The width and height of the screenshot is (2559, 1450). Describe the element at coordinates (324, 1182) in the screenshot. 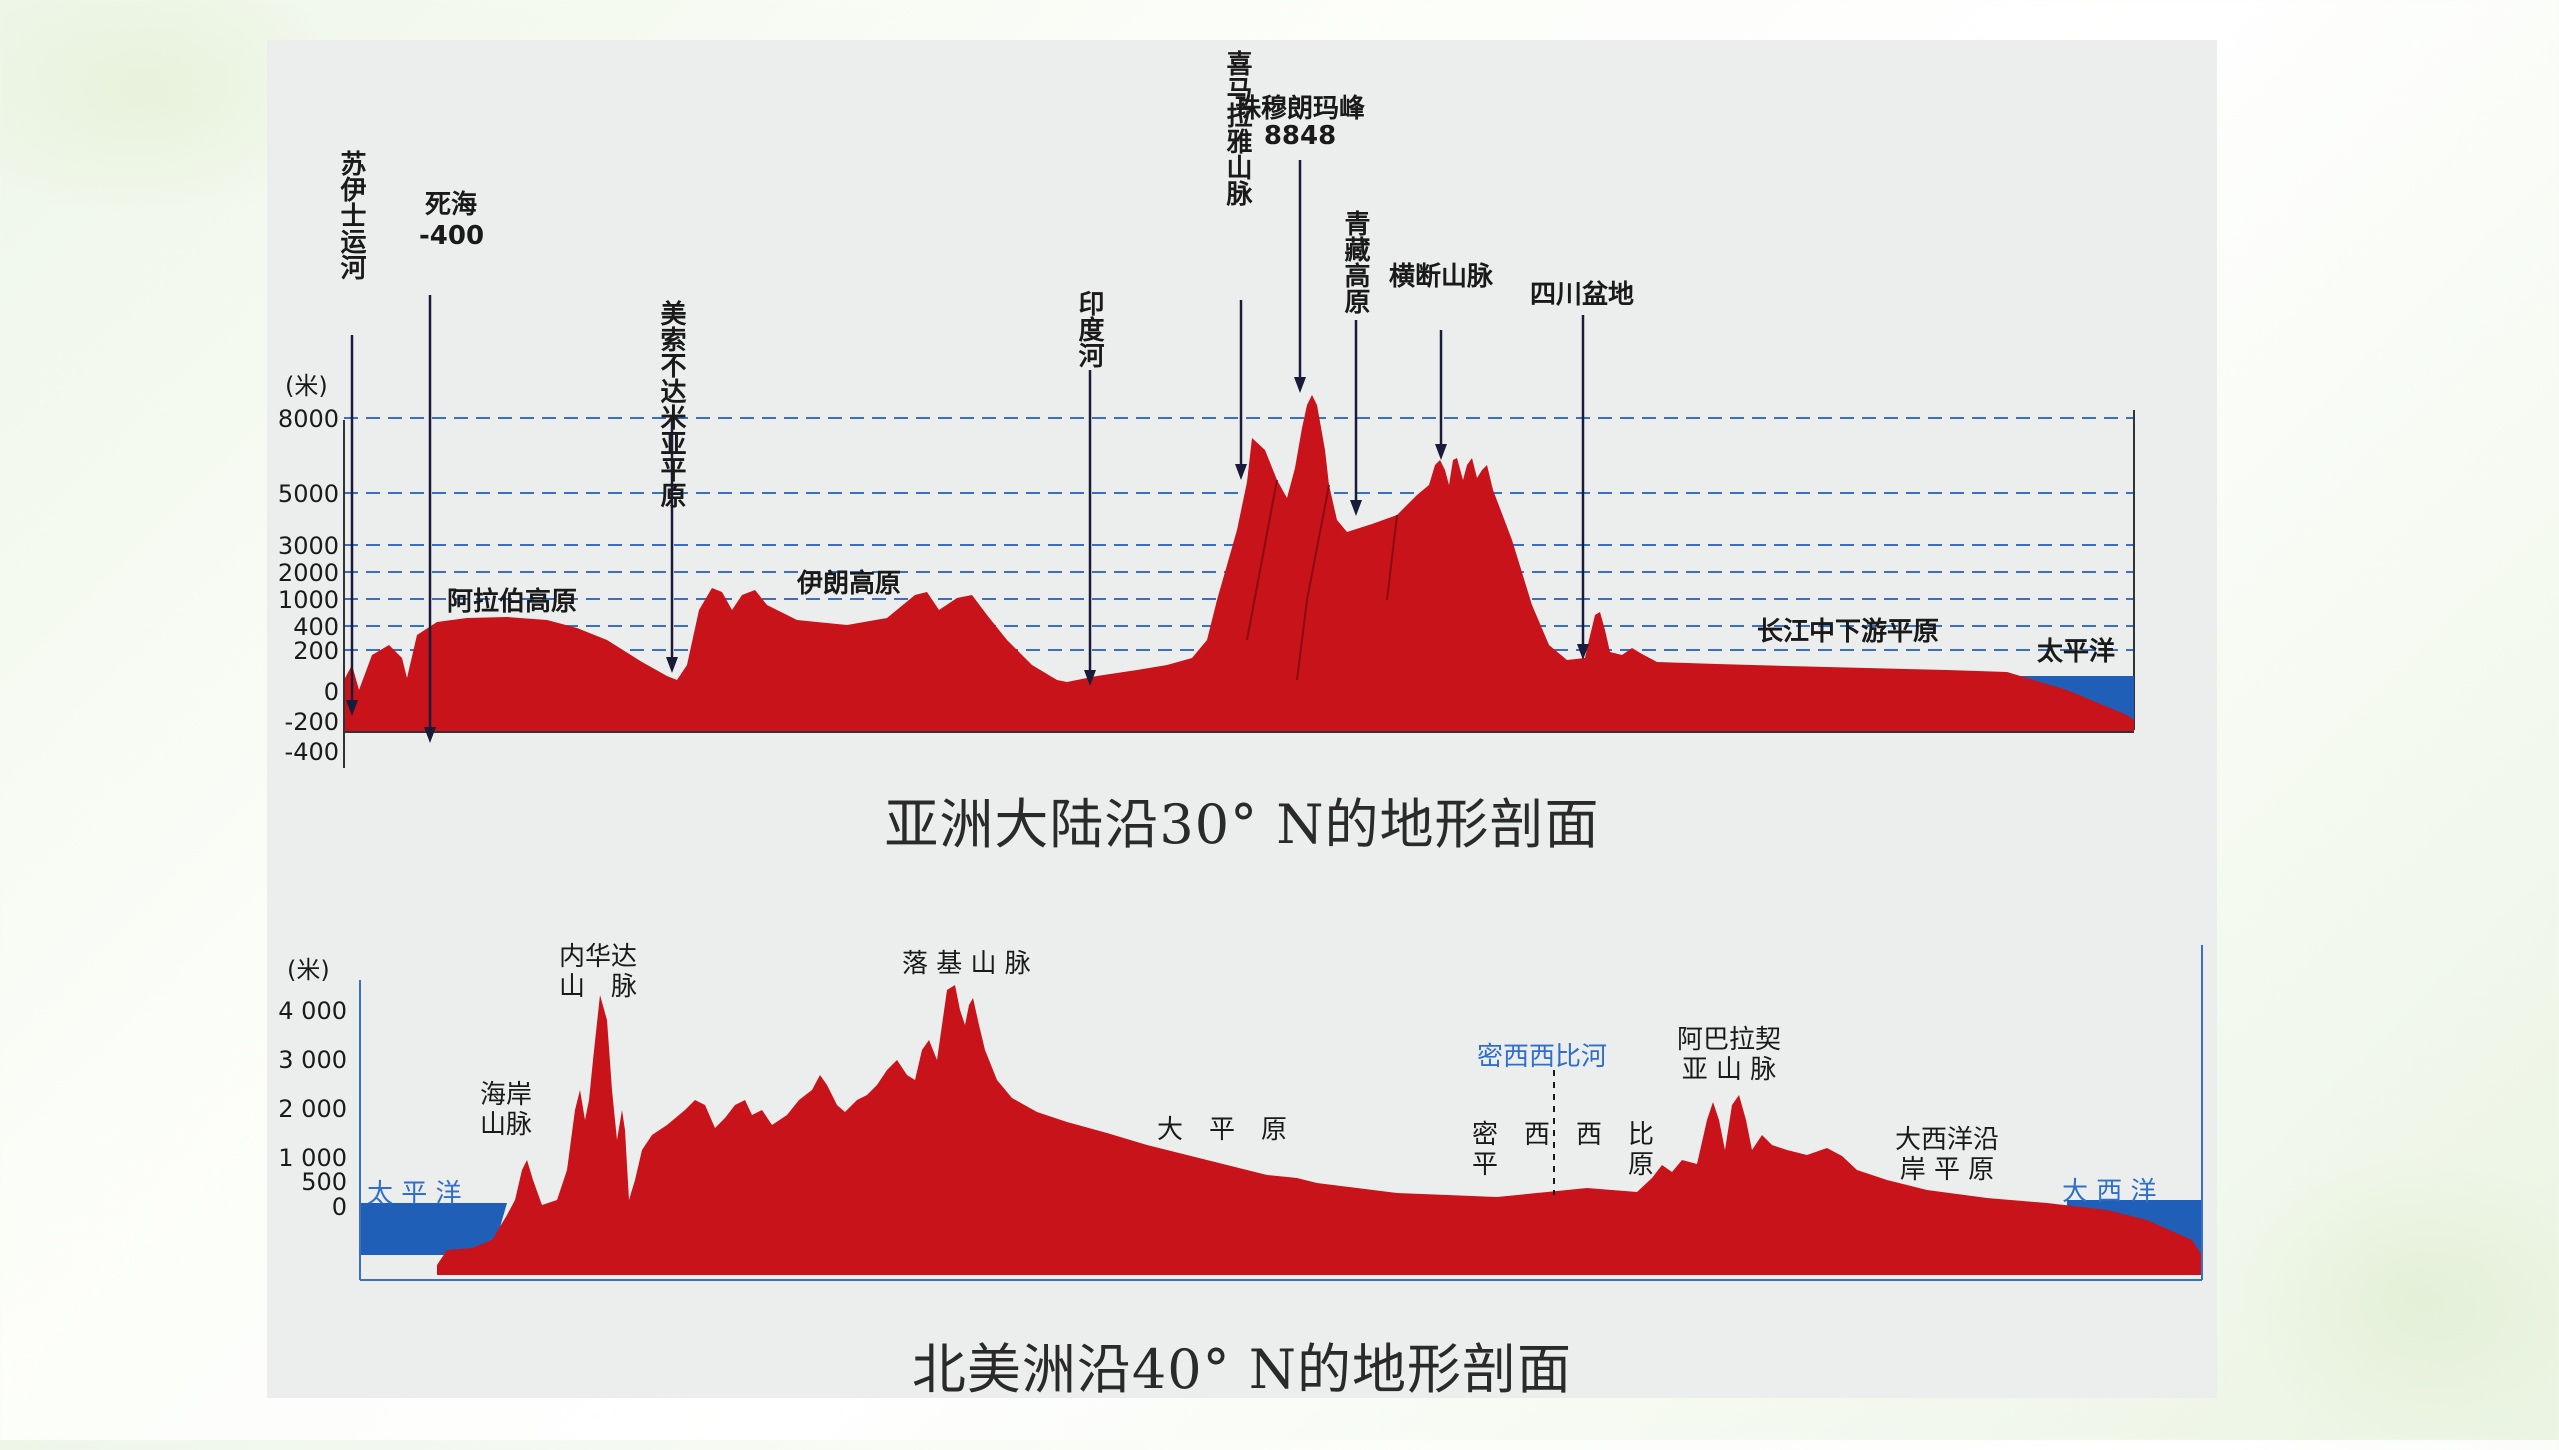

I see `tick-label: 500` at that location.